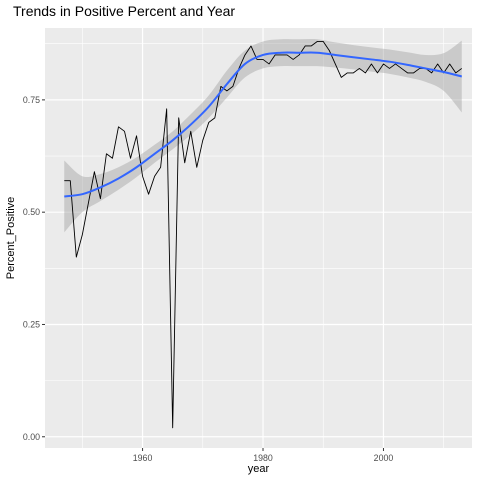 Image resolution: width=480 pixels, height=480 pixels. I want to click on y-tick-label: 0.50, so click(31, 212).